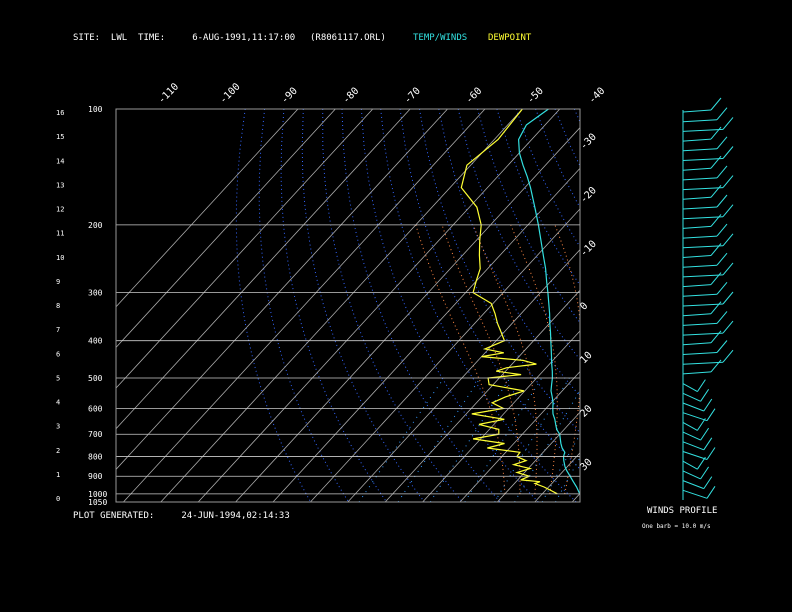  I want to click on height-tick-label: 2, so click(58, 451).